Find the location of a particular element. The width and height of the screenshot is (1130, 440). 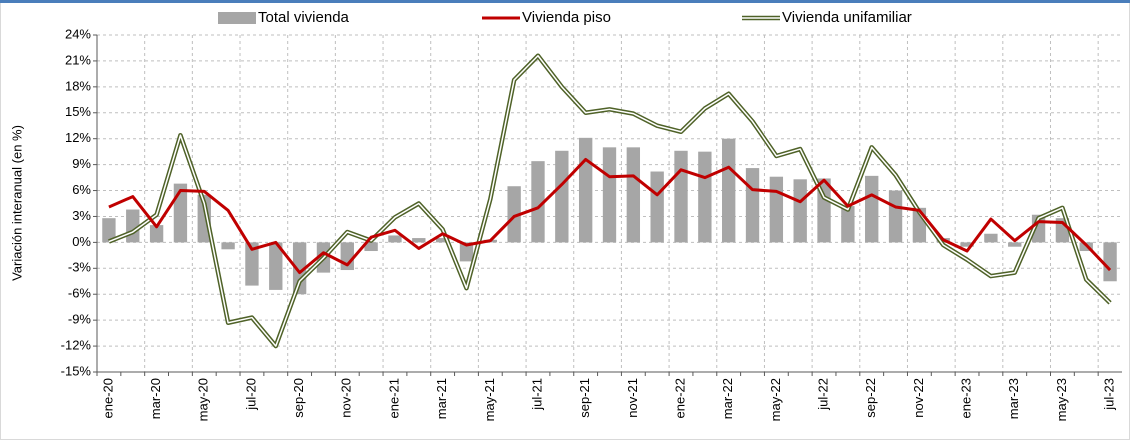

x-tick-label: jul-20 is located at coordinates (250, 394).